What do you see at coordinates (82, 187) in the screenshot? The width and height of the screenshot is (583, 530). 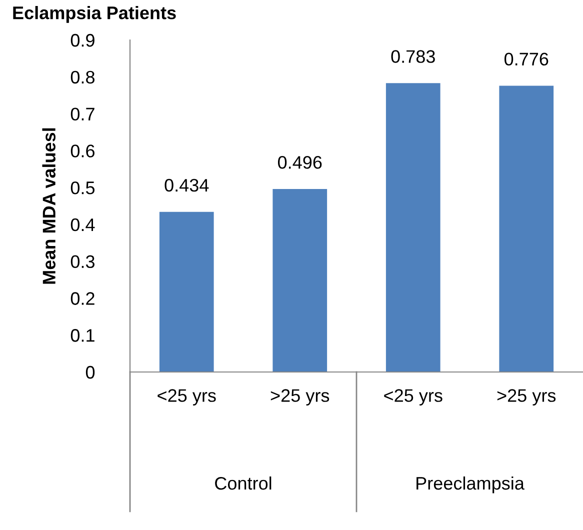 I see `y-tick-label: 0.5` at bounding box center [82, 187].